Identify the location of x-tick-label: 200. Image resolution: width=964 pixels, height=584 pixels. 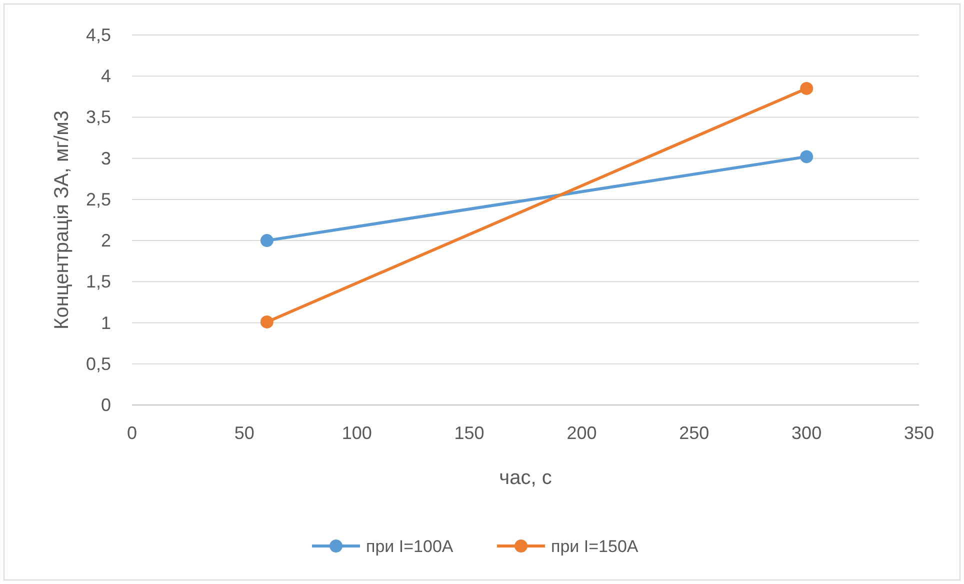
(581, 433).